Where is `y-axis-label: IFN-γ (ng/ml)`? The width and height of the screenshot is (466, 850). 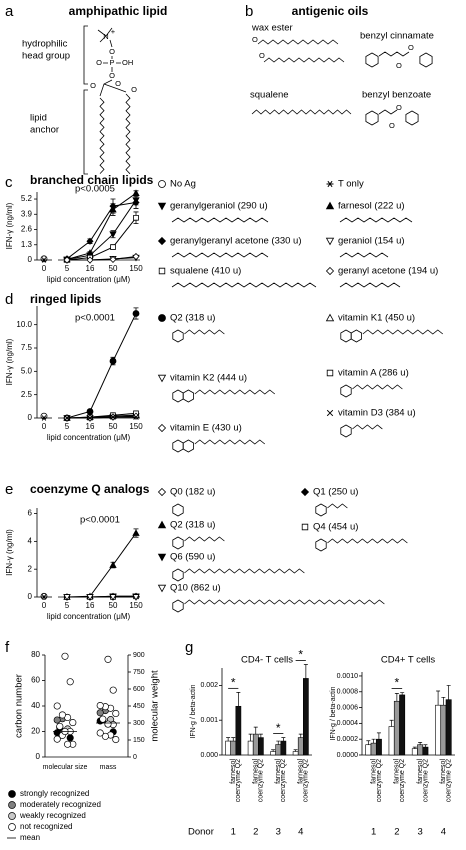
y-axis-label: IFN-γ (ng/ml) is located at coordinates (9, 225).